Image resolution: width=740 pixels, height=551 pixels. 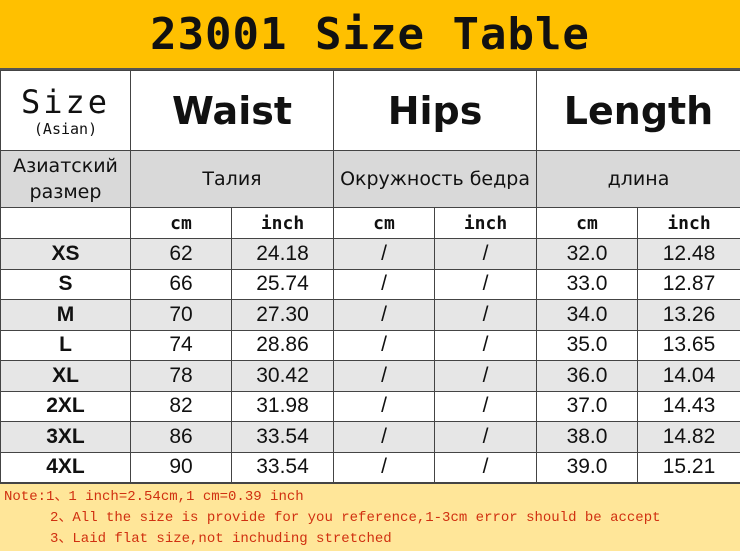 What do you see at coordinates (181, 315) in the screenshot?
I see `waist-cm-cell: 70` at bounding box center [181, 315].